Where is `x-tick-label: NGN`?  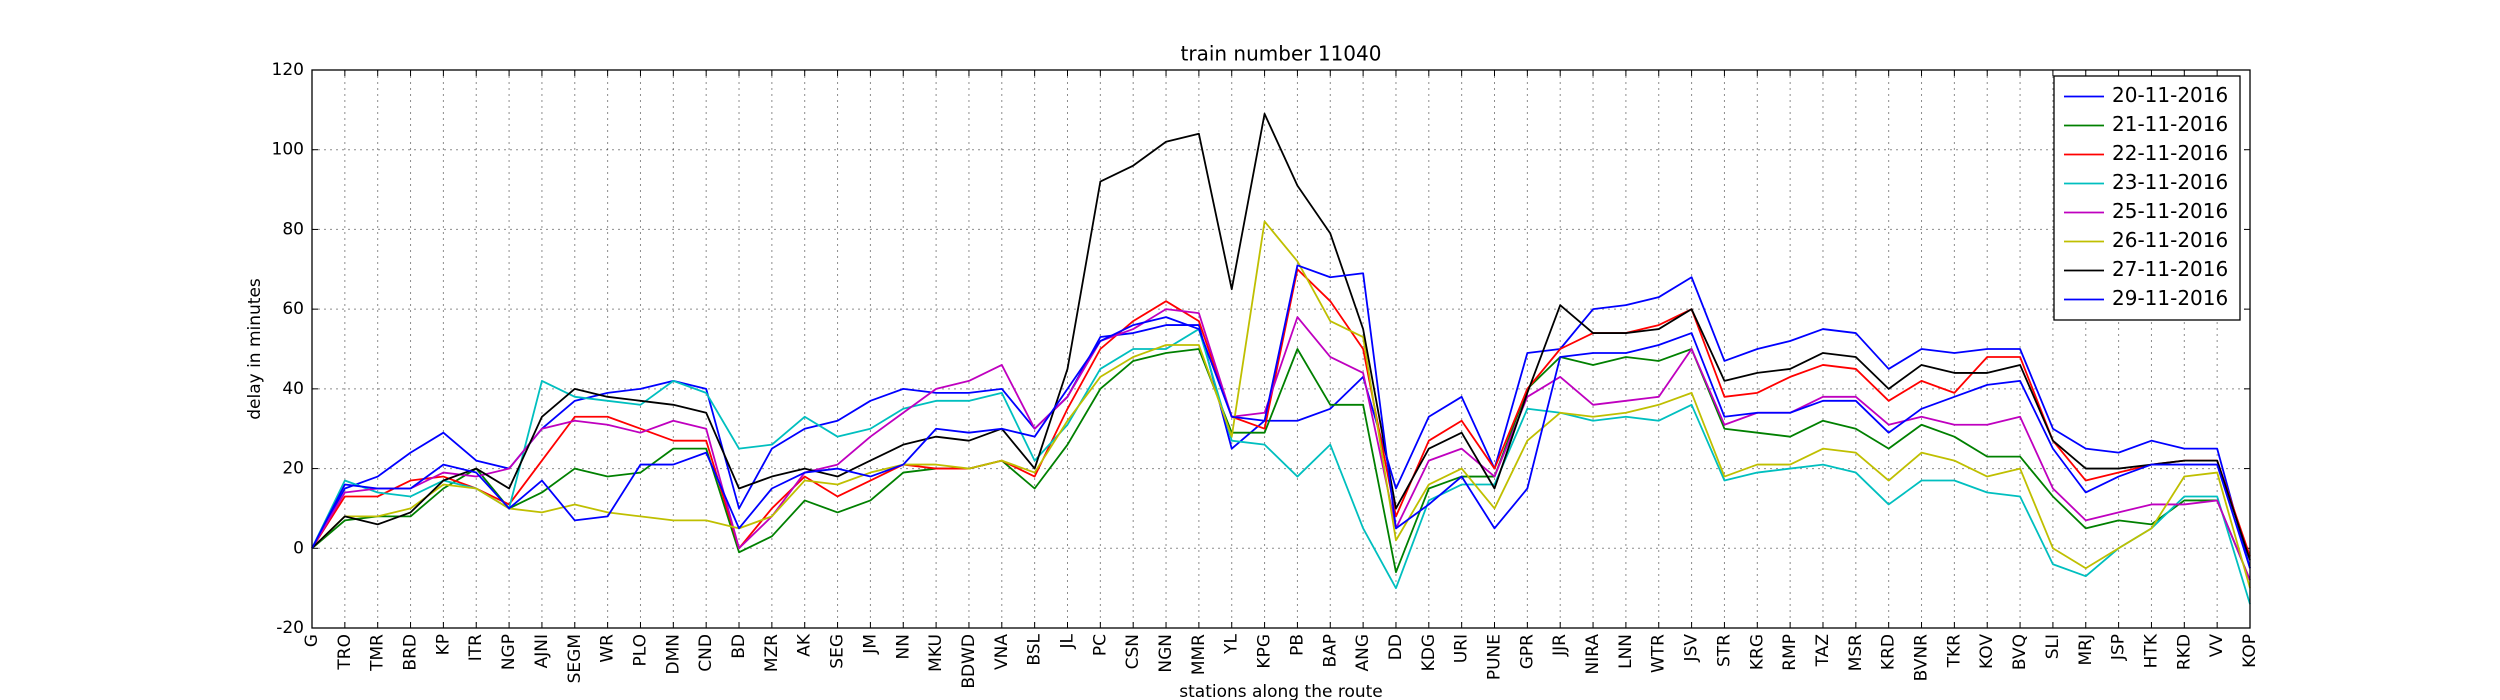
x-tick-label: NGN is located at coordinates (1166, 653).